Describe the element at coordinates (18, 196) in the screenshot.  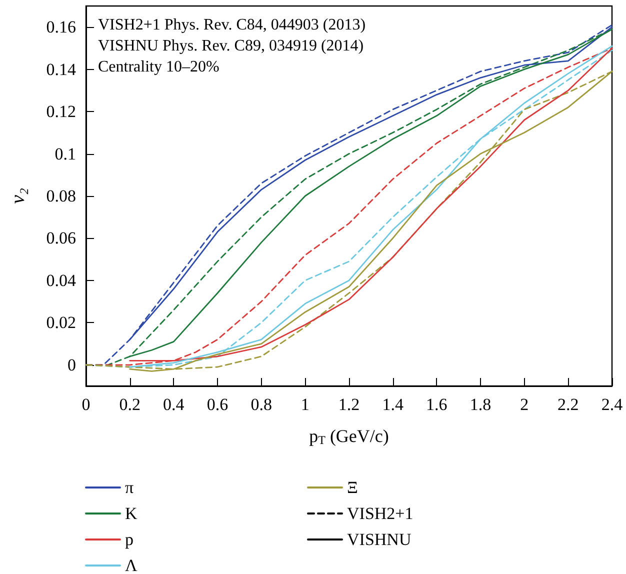
I see `y-axis-title: ν₂` at that location.